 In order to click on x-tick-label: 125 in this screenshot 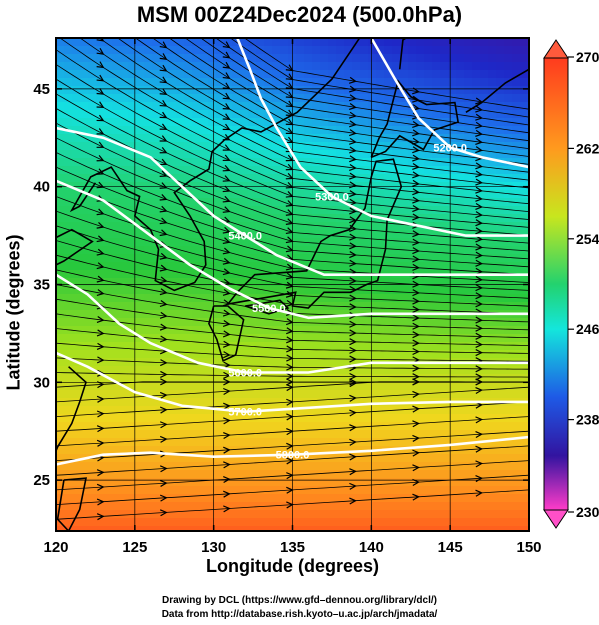, I will do `click(134, 547)`.